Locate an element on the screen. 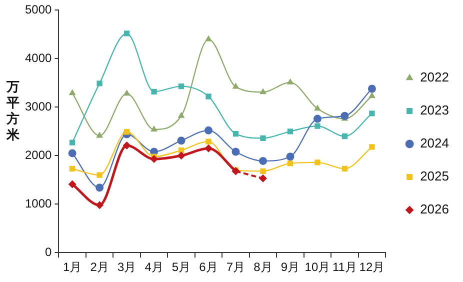 The width and height of the screenshot is (463, 282). y-tick-label: 5000 is located at coordinates (38, 9).